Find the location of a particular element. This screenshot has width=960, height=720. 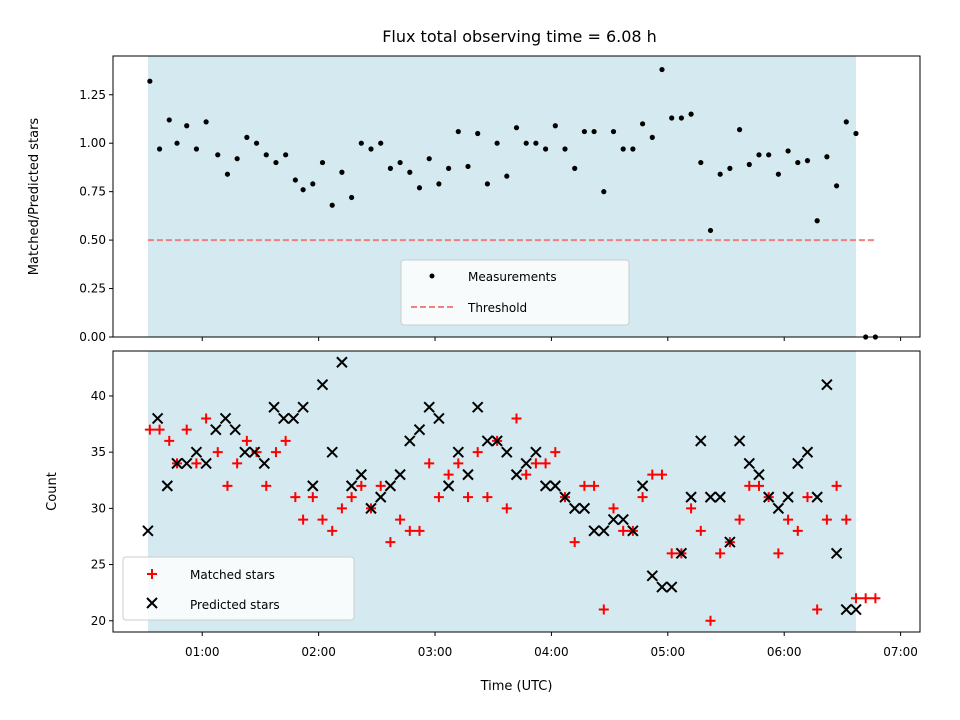

x-tick-label: 07:00 is located at coordinates (900, 652).